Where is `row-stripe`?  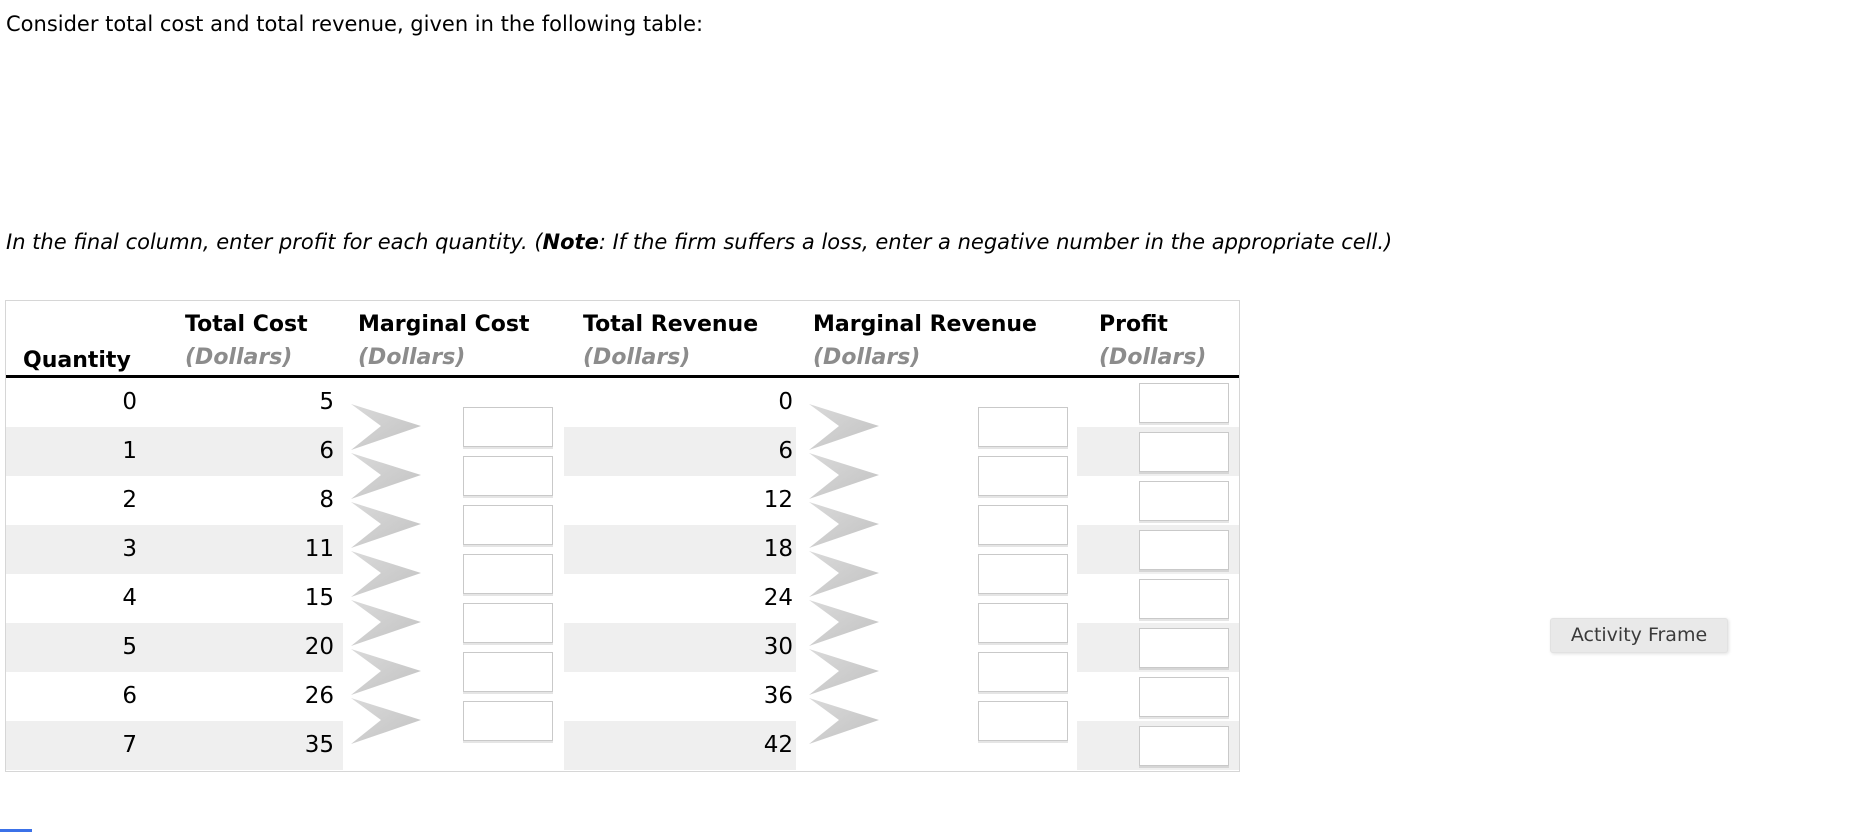
row-stripe is located at coordinates (622, 745).